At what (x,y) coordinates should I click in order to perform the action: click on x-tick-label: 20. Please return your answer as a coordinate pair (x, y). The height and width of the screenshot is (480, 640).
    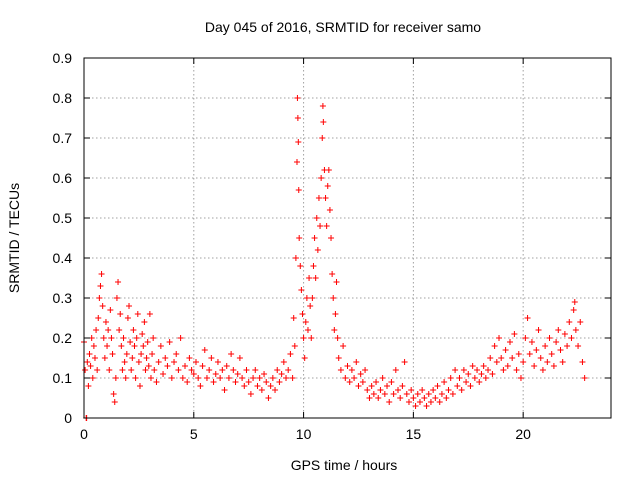
    Looking at the image, I should click on (523, 434).